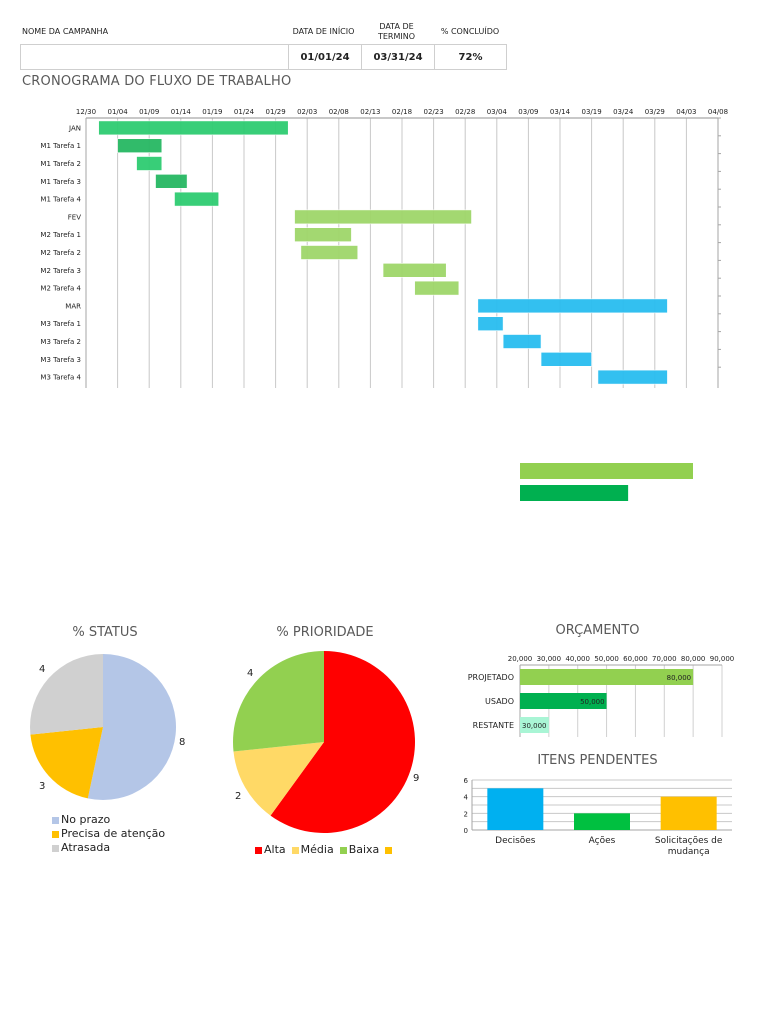 This screenshot has width=768, height=1024. What do you see at coordinates (212, 112) in the screenshot?
I see `gantt-x-tick: 01/19` at bounding box center [212, 112].